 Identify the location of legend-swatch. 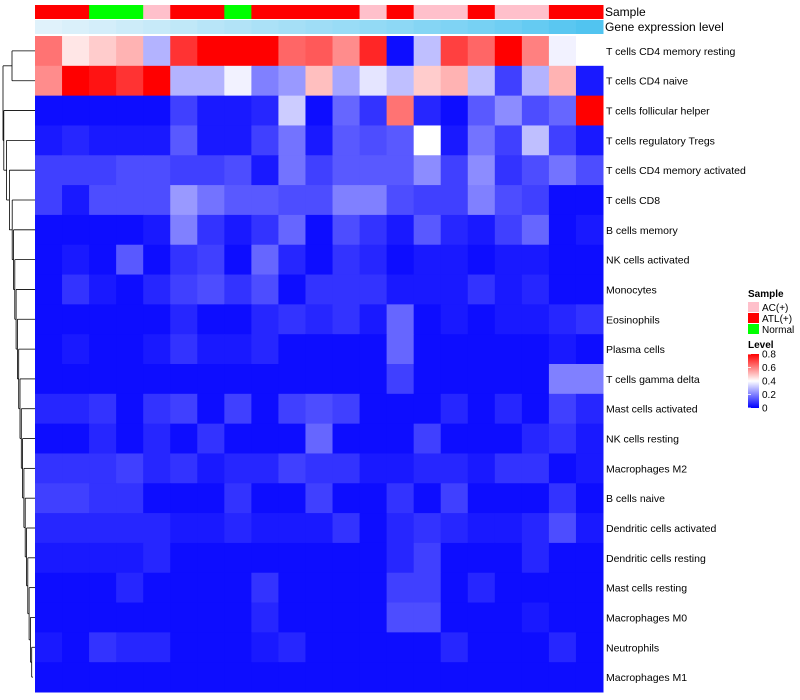
(753, 318).